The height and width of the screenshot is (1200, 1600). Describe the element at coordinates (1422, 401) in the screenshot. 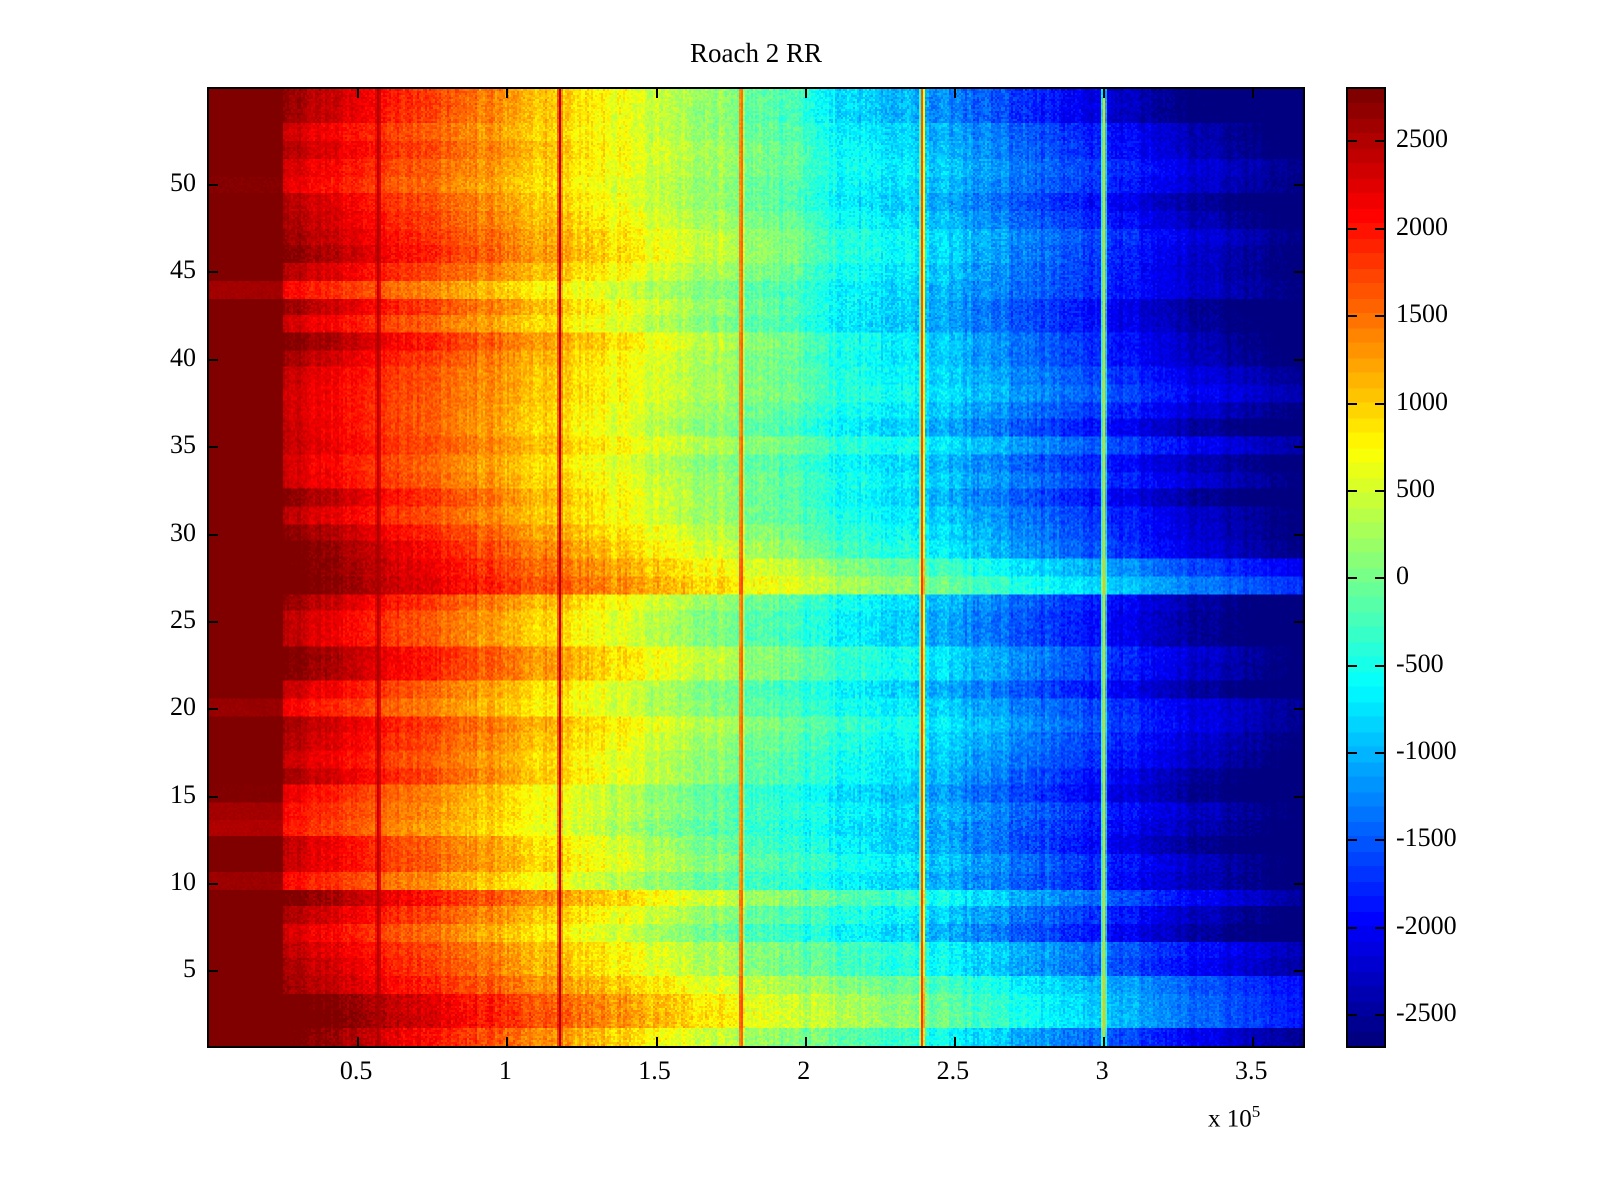

I see `colorbar-tick-label: 1000` at that location.